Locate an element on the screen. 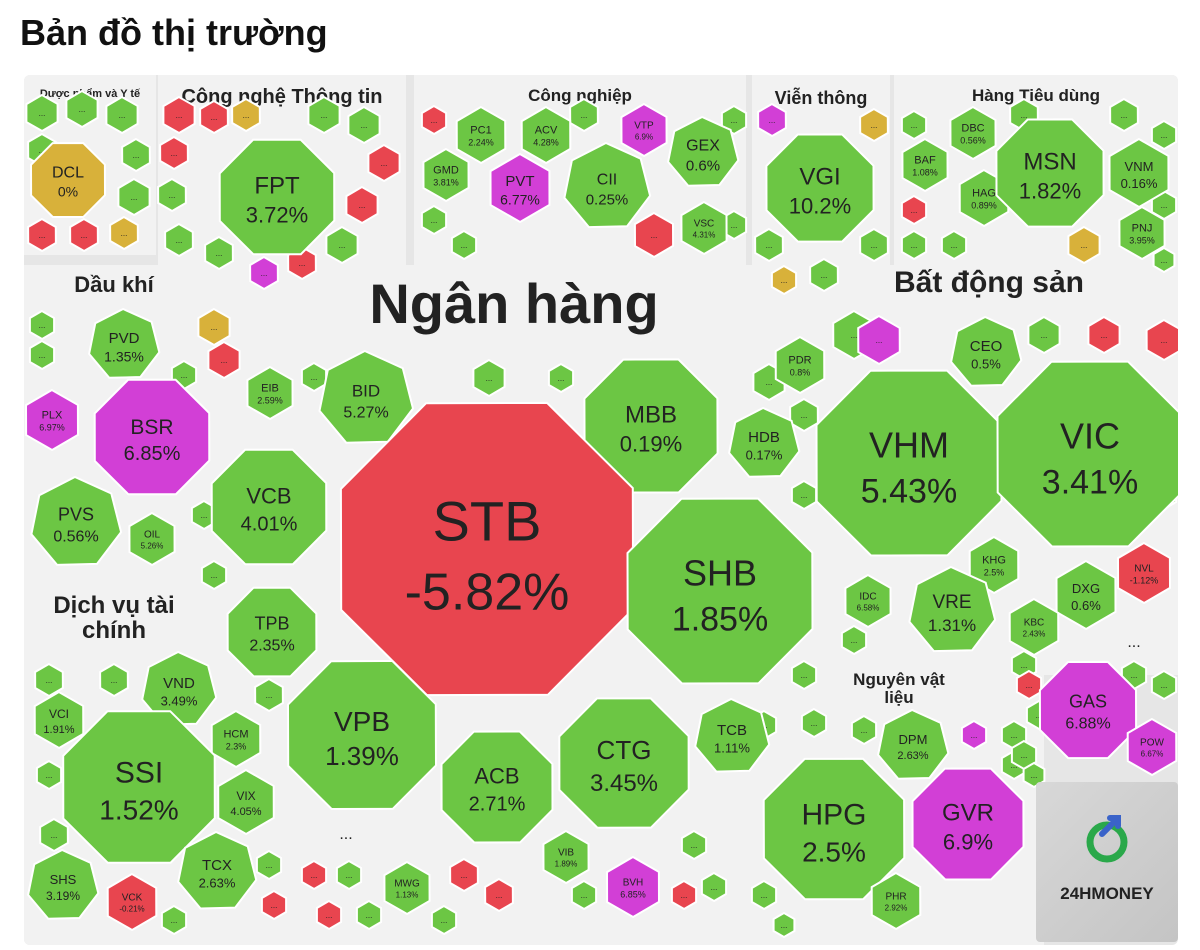 The width and height of the screenshot is (1200, 950). treemap-cell-nvl is located at coordinates (1144, 573).